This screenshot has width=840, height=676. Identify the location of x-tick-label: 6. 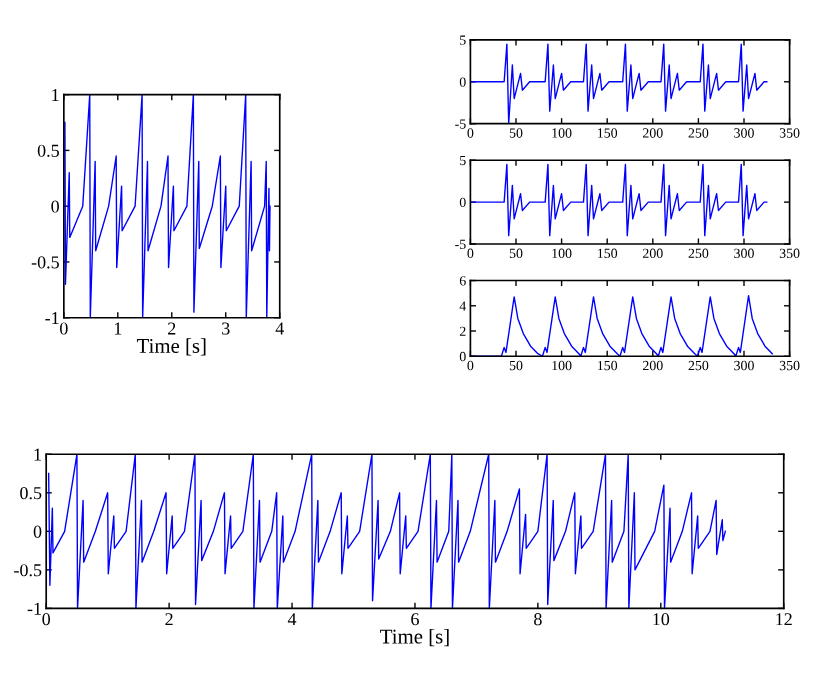
(415, 619).